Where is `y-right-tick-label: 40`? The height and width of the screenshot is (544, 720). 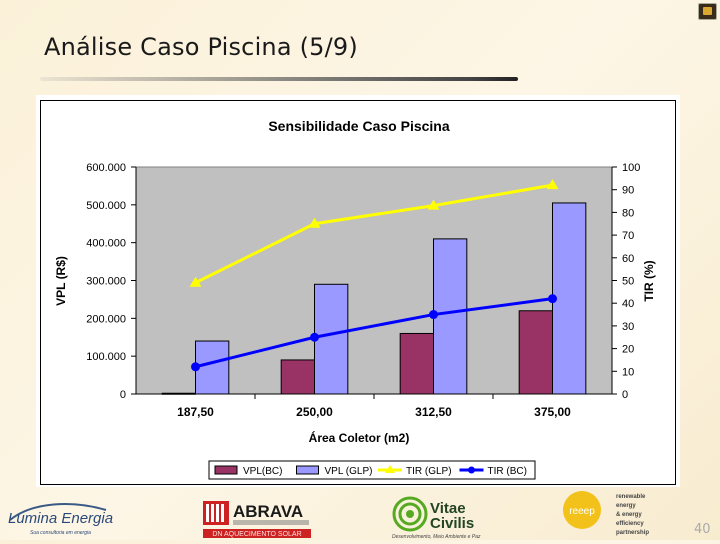
y-right-tick-label: 40 is located at coordinates (628, 304).